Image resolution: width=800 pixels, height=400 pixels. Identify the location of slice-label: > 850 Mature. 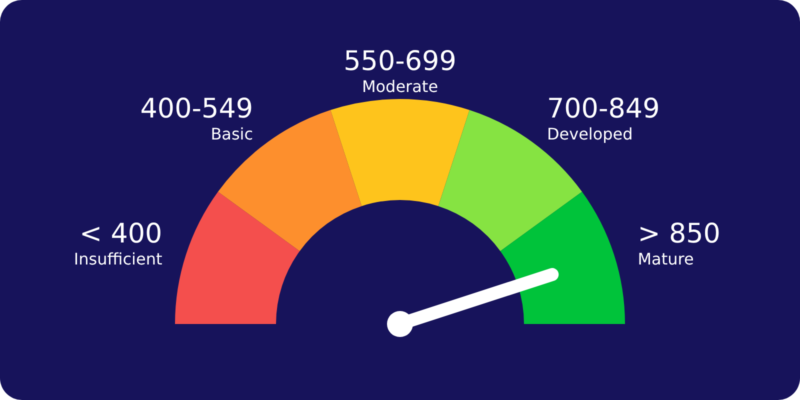
(679, 243).